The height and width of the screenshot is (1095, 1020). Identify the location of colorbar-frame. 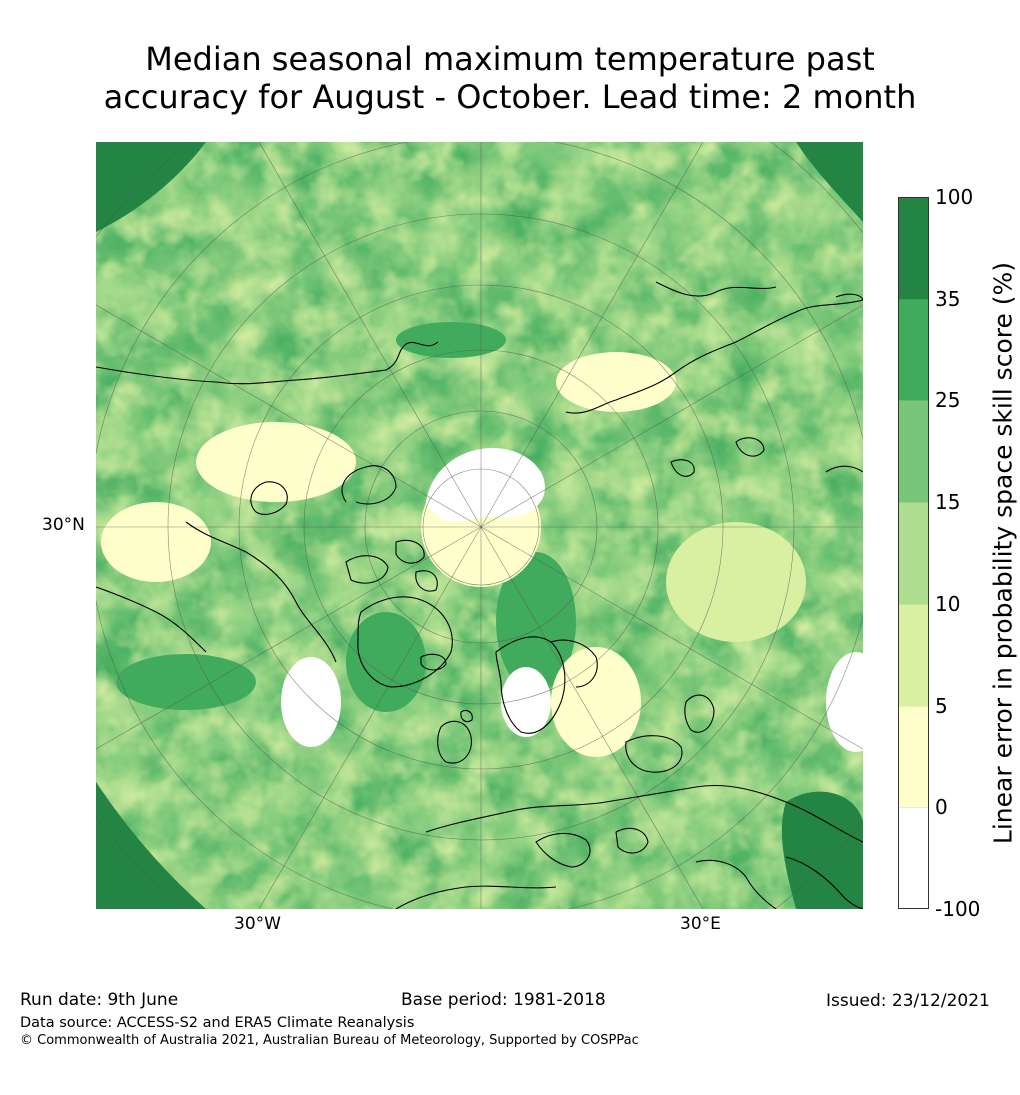
(913, 553).